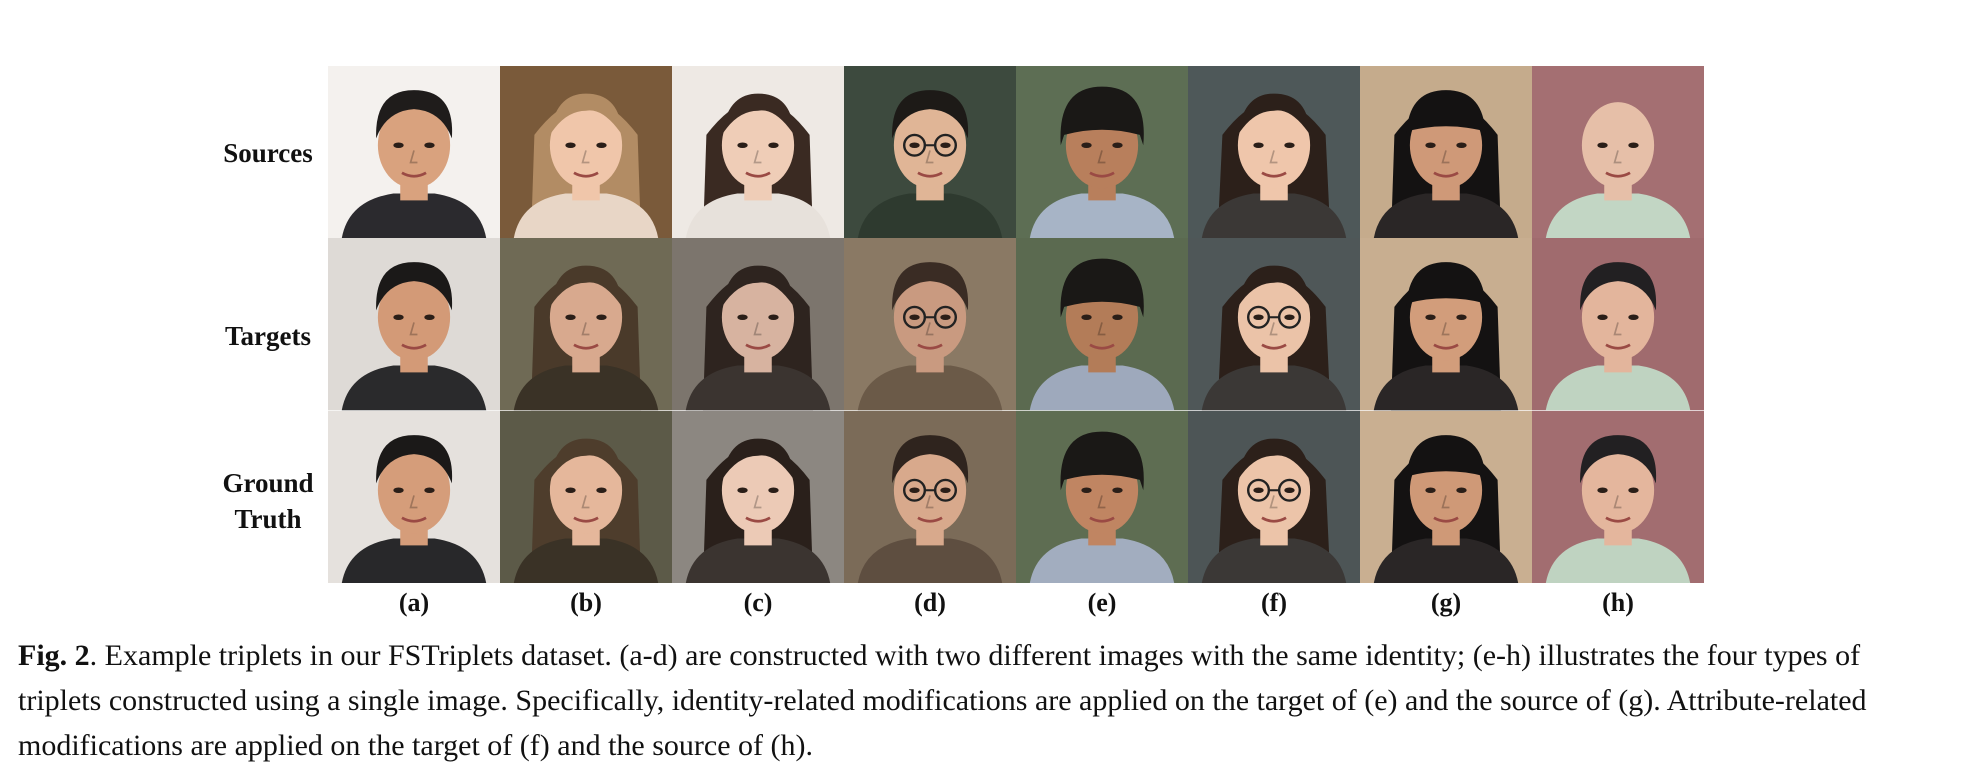 Image resolution: width=1966 pixels, height=778 pixels. What do you see at coordinates (1618, 496) in the screenshot?
I see `ground-truth-image-h` at bounding box center [1618, 496].